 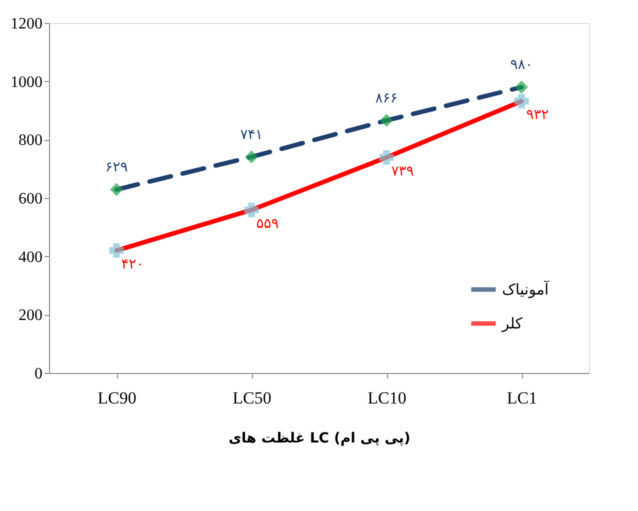 What do you see at coordinates (402, 171) in the screenshot?
I see `data-label: ۷۳۹` at bounding box center [402, 171].